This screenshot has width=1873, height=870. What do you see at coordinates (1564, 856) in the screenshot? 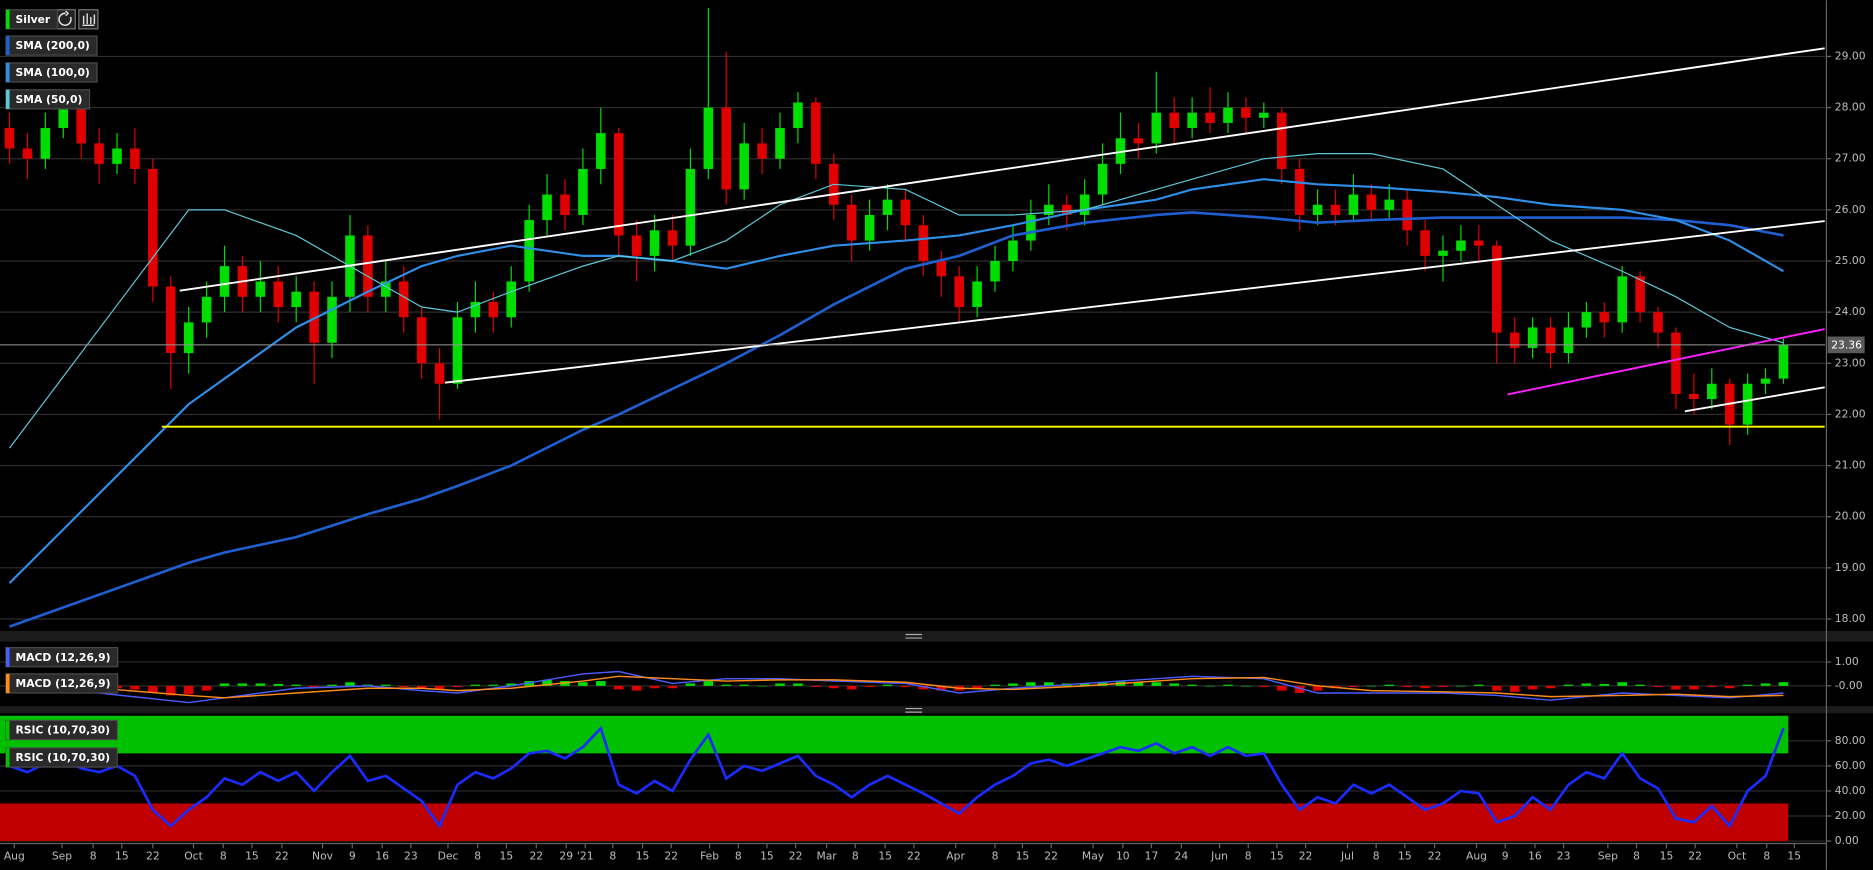
I see `x-tick-label: 23` at bounding box center [1564, 856].